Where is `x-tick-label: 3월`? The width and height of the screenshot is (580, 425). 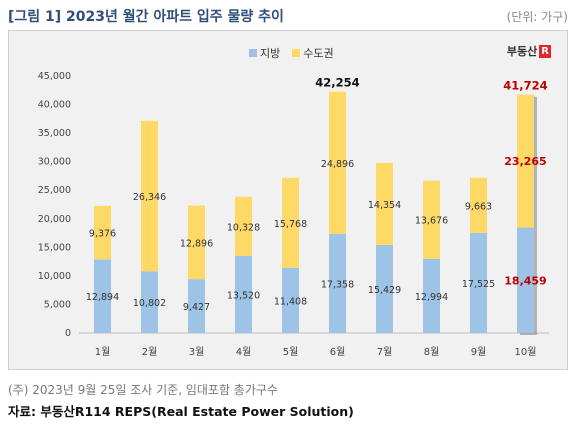 x-tick-label: 3월 is located at coordinates (197, 352).